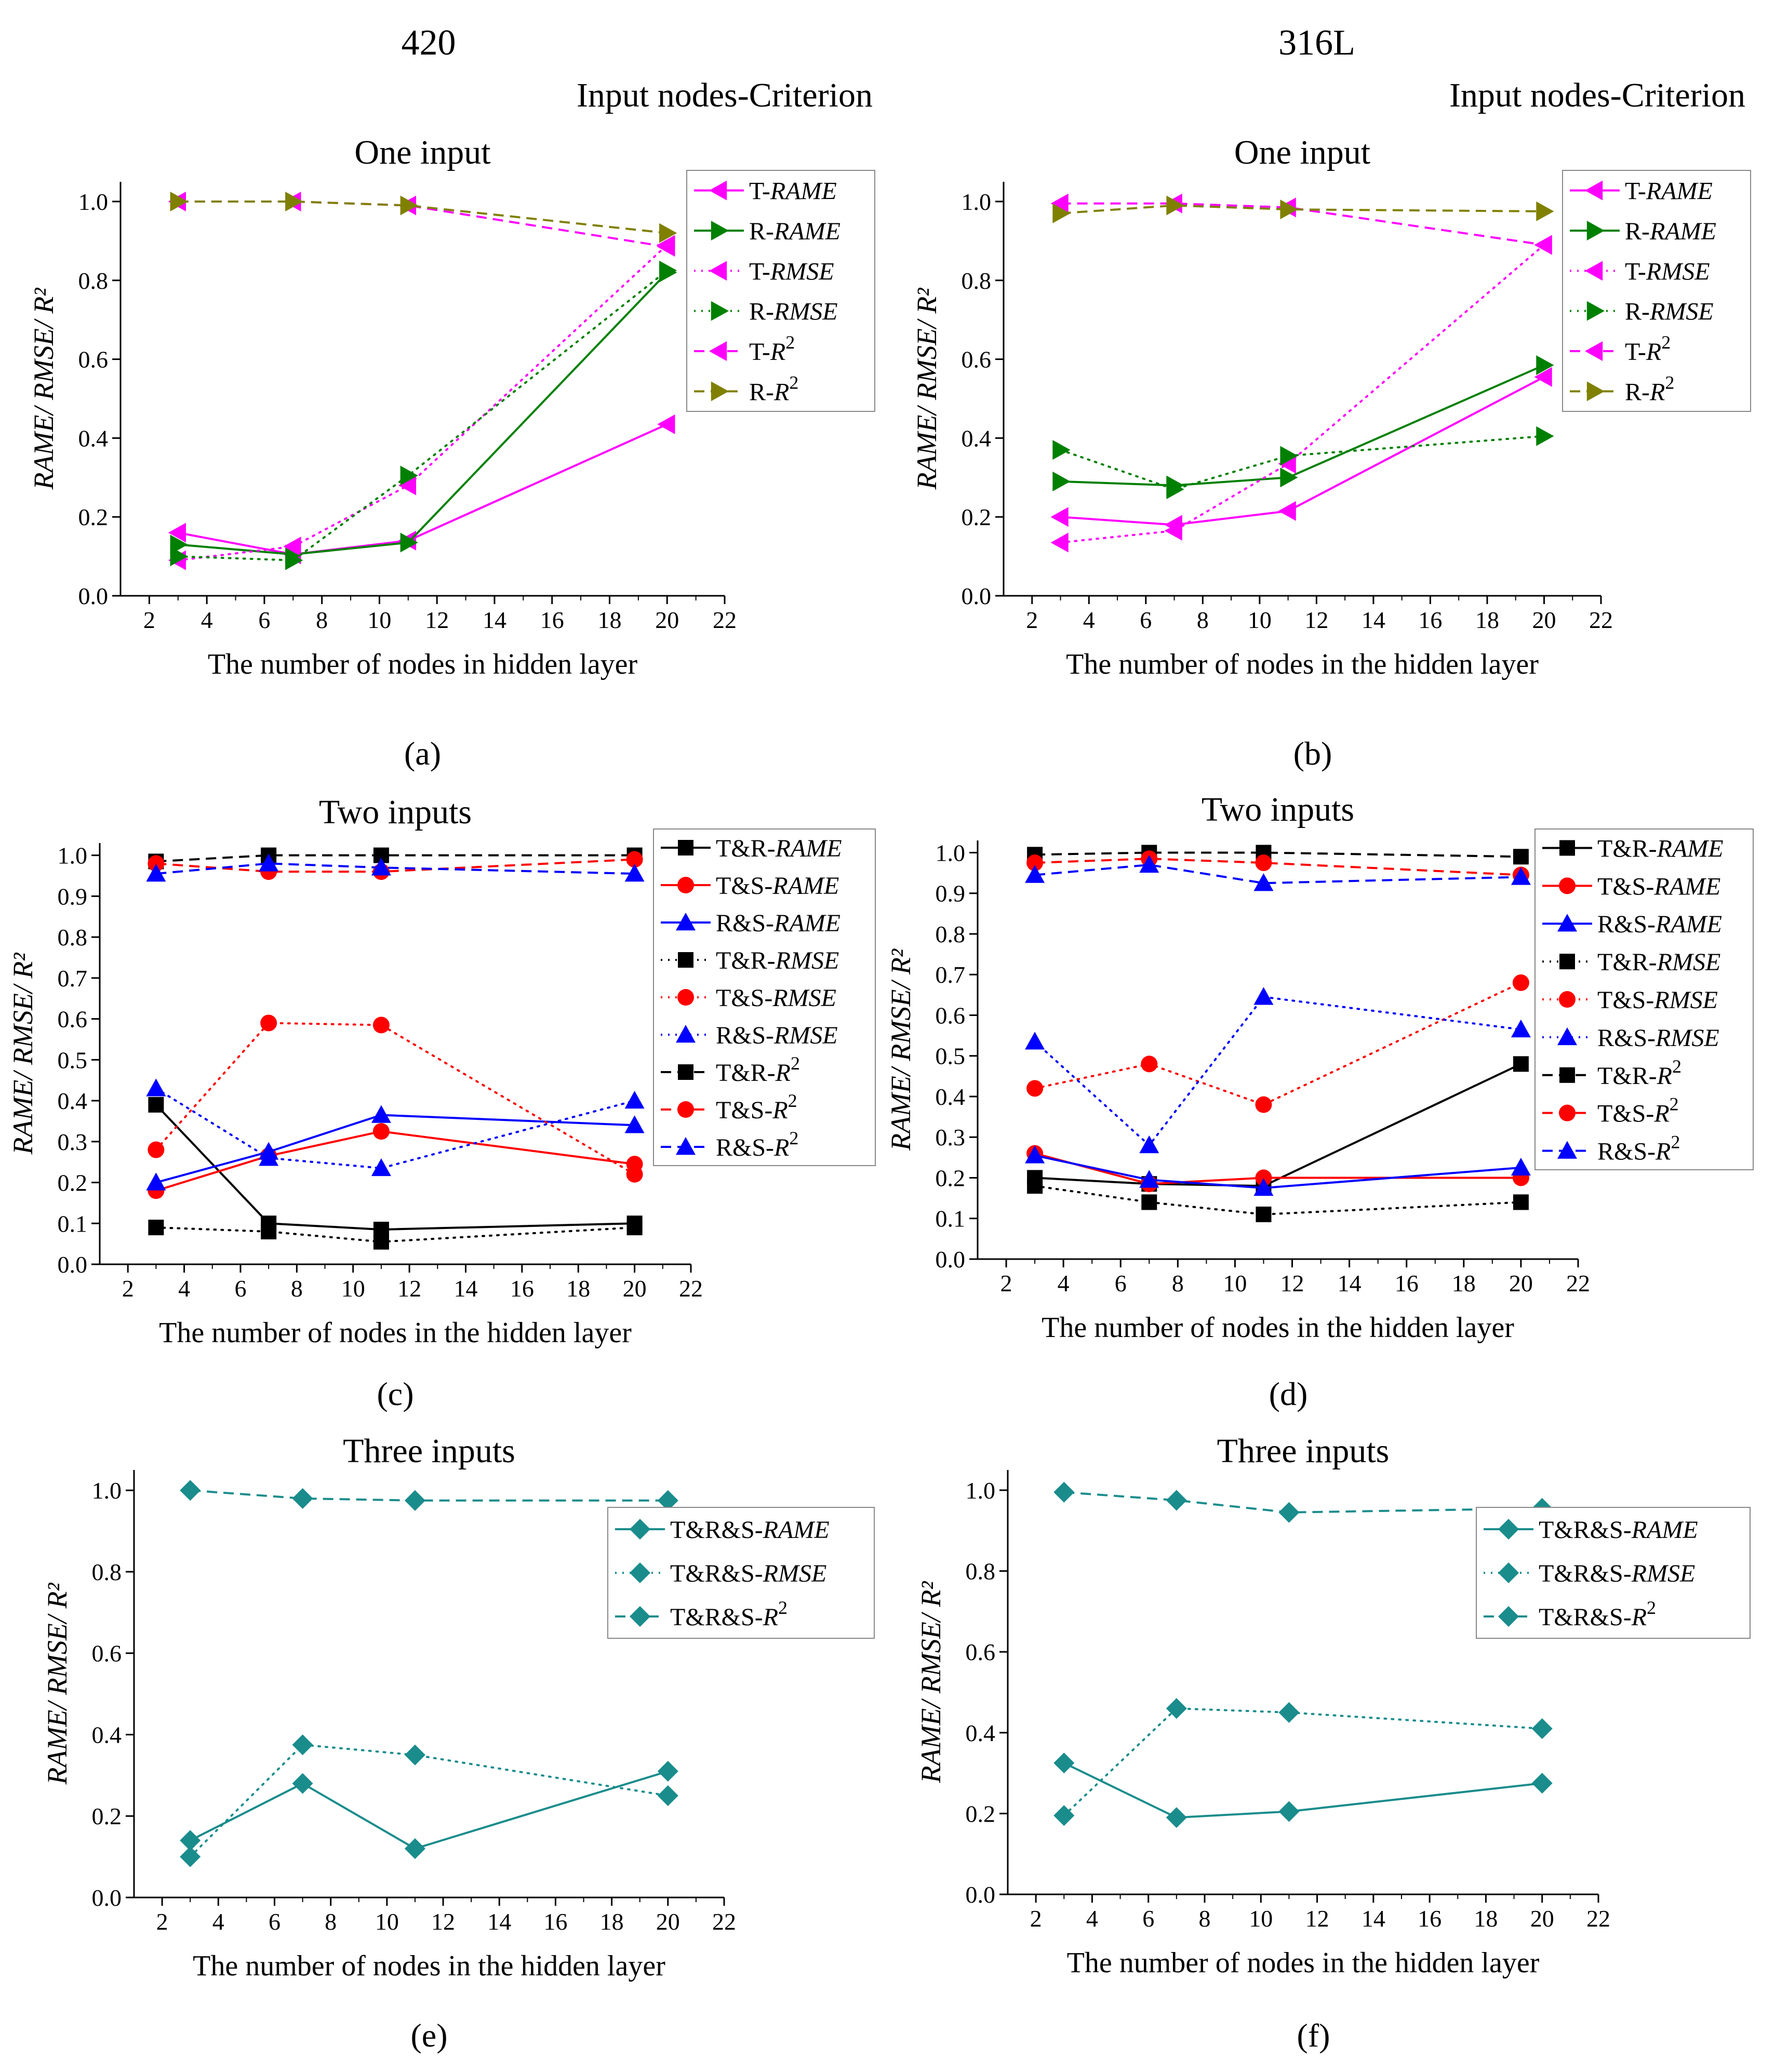 This screenshot has width=1775, height=2072. Describe the element at coordinates (778, 923) in the screenshot. I see `legend-label: R&S-RAME` at that location.